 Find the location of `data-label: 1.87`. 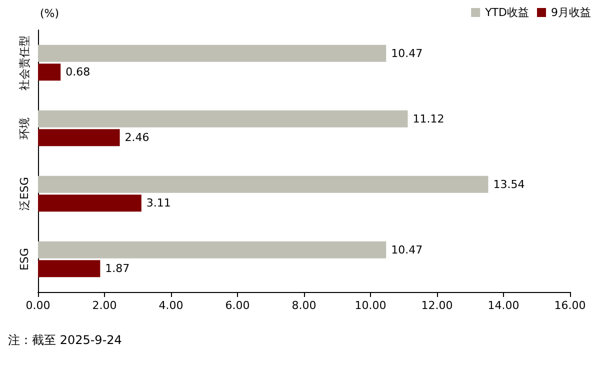

data-label: 1.87 is located at coordinates (117, 269).